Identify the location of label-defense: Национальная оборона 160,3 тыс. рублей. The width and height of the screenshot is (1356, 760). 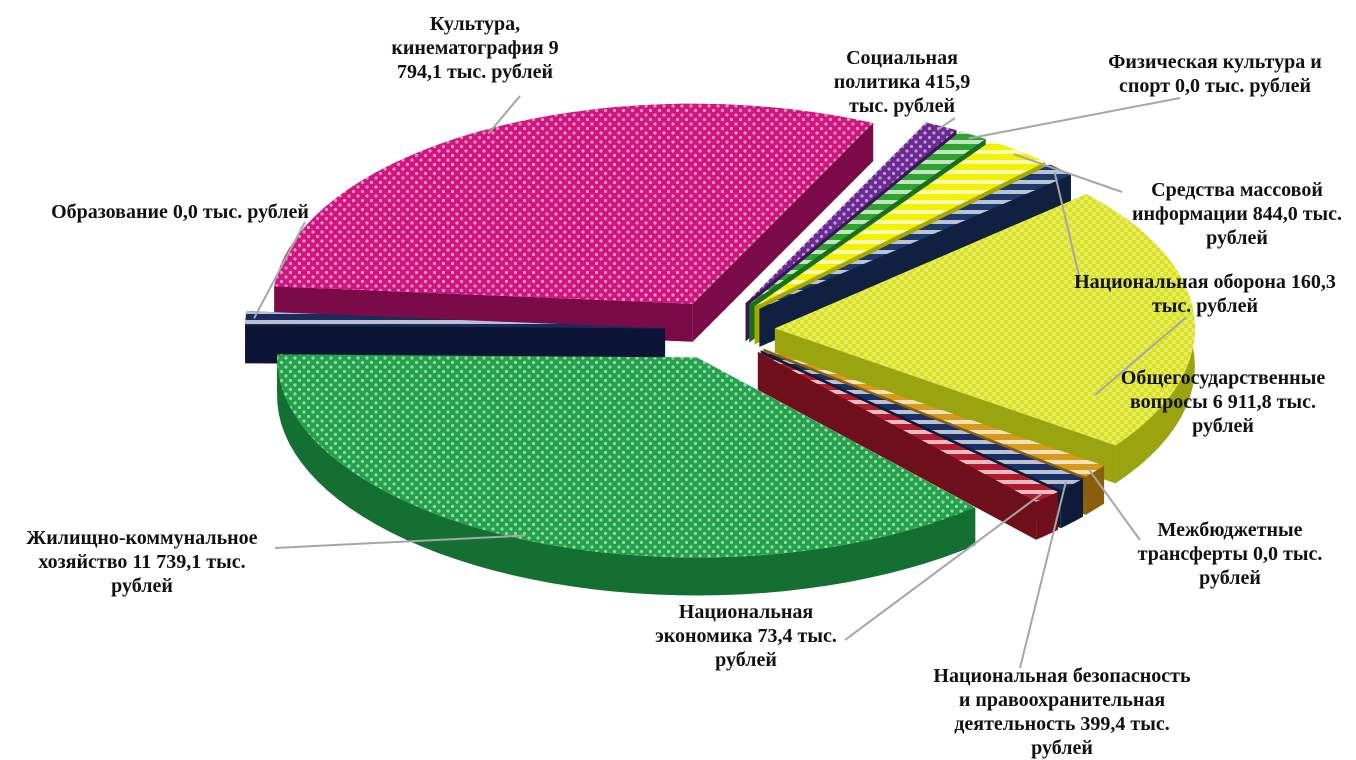
(1205, 294).